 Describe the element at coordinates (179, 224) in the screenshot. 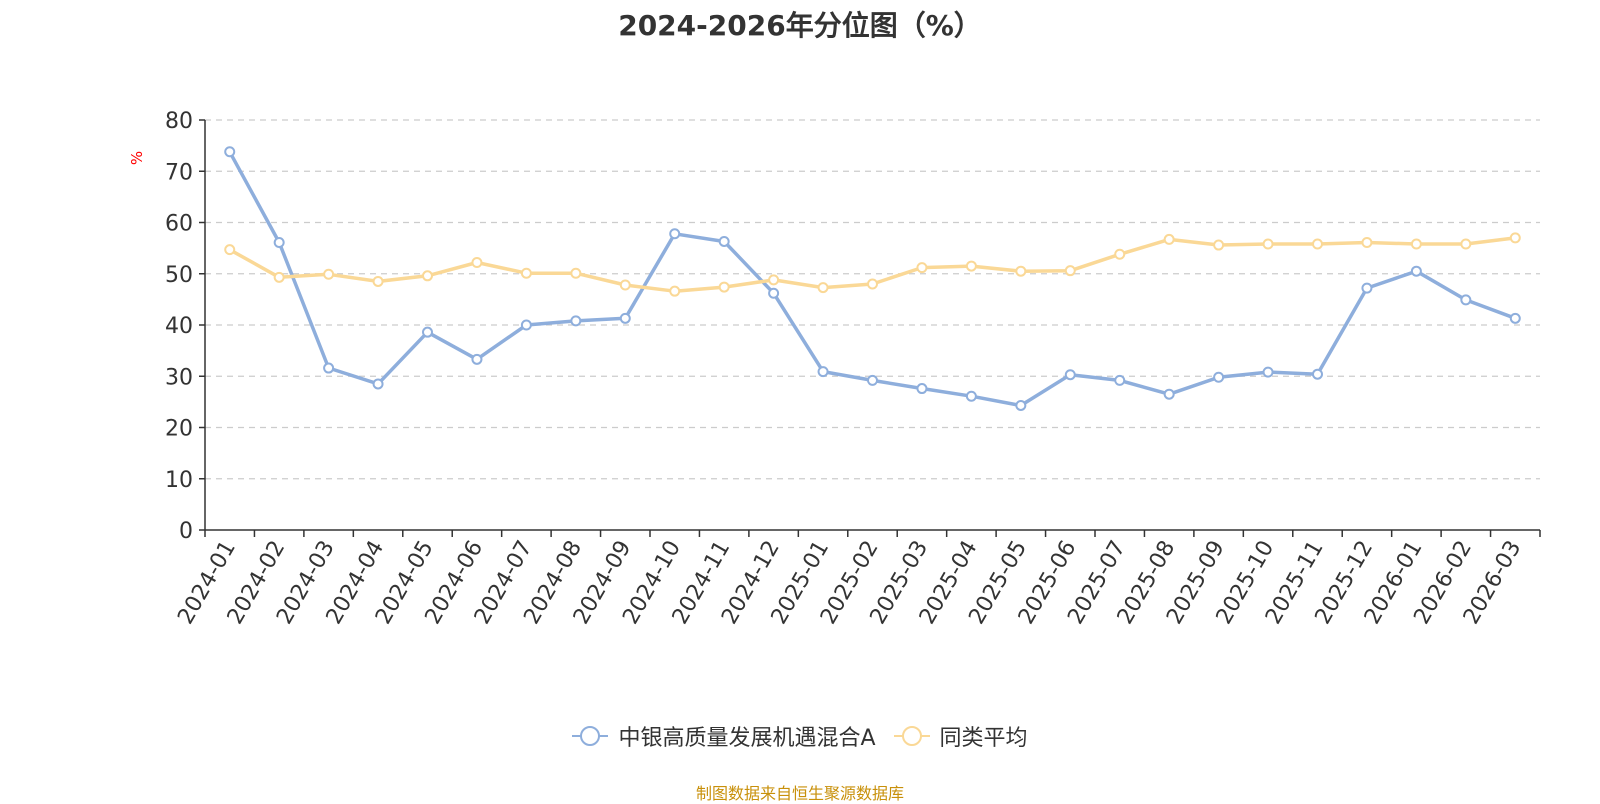

I see `y-tick-label: 60` at that location.